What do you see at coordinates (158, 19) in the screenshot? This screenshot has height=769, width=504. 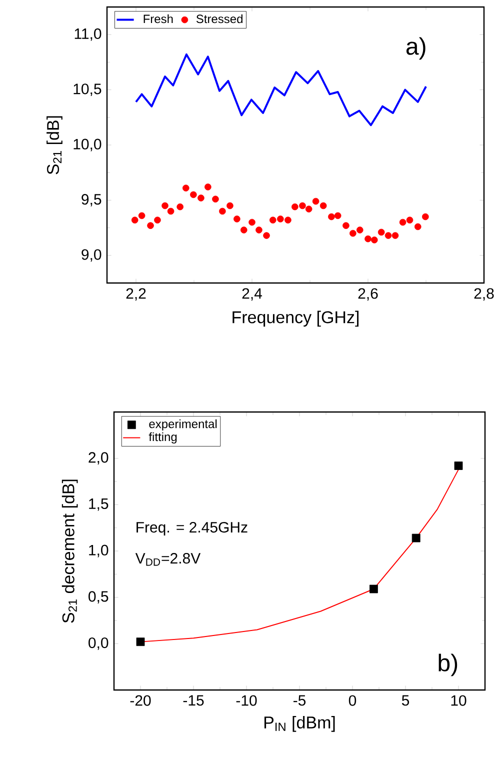 I see `legend-label: Fresh` at bounding box center [158, 19].